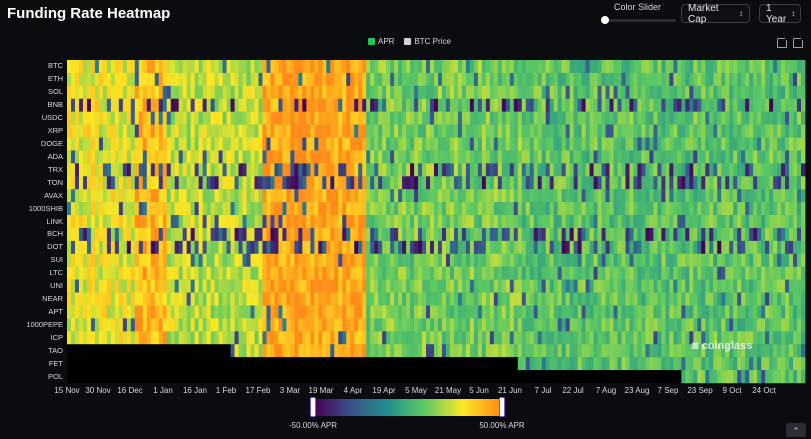 The height and width of the screenshot is (439, 811). Describe the element at coordinates (799, 42) in the screenshot. I see `fullscreen-icon` at that location.